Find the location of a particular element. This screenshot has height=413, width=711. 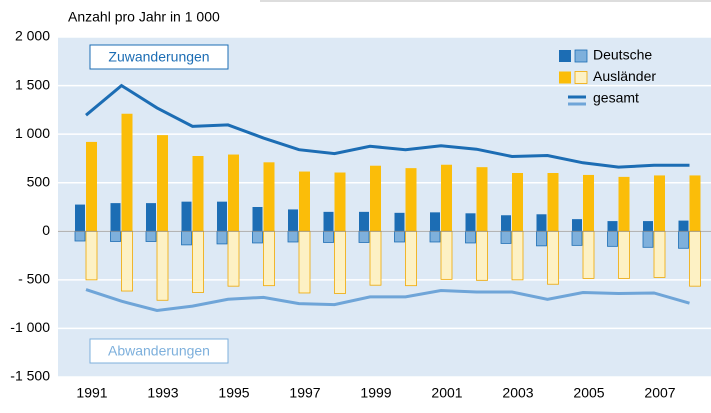

legend-label: Deutsche is located at coordinates (622, 55).